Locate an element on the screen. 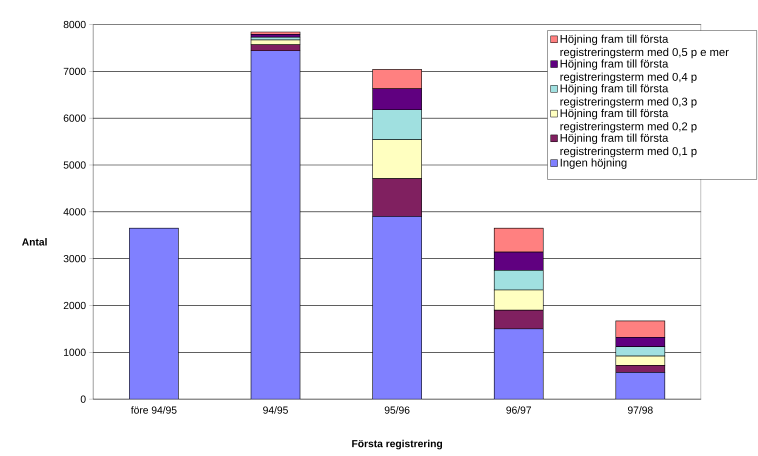  y-tick-label: 5000 is located at coordinates (75, 165).